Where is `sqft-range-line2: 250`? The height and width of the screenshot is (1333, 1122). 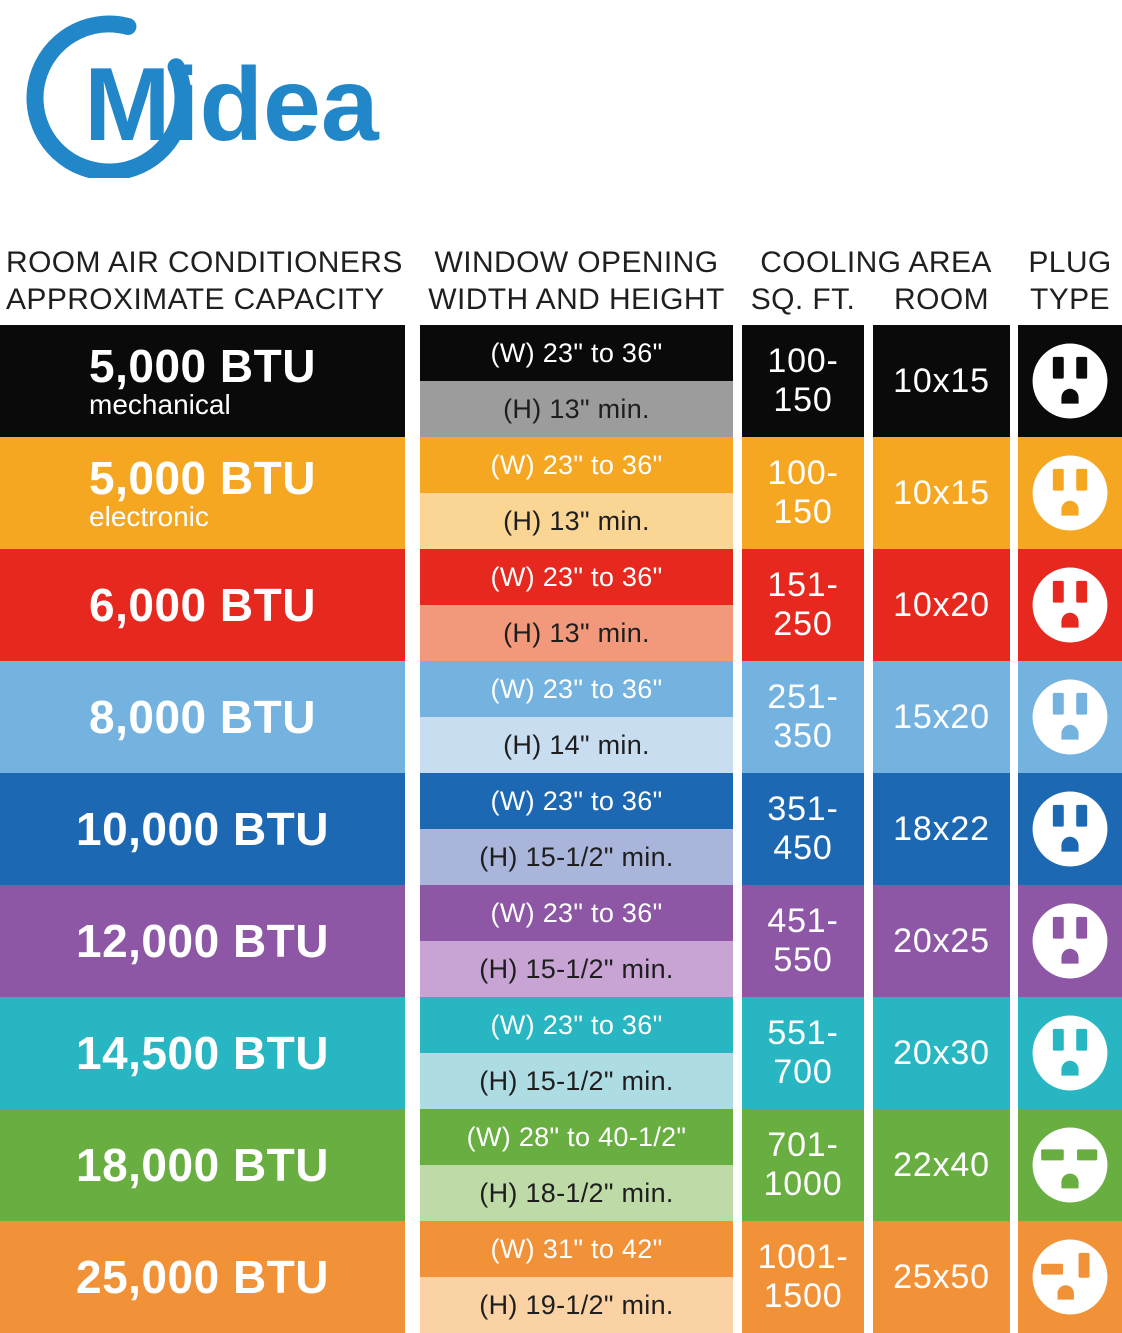
sqft-range-line2: 250 is located at coordinates (803, 624).